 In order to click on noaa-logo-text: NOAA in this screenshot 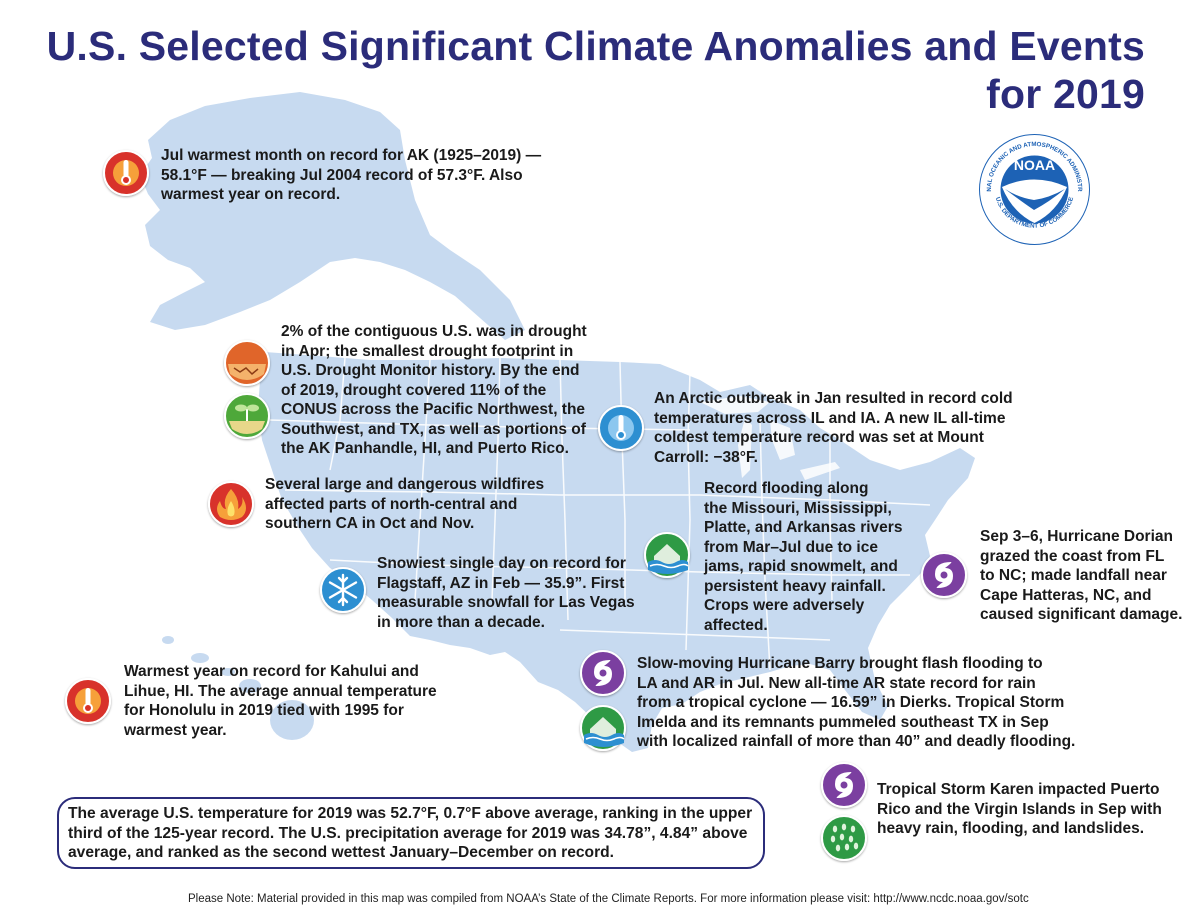, I will do `click(1034, 165)`.